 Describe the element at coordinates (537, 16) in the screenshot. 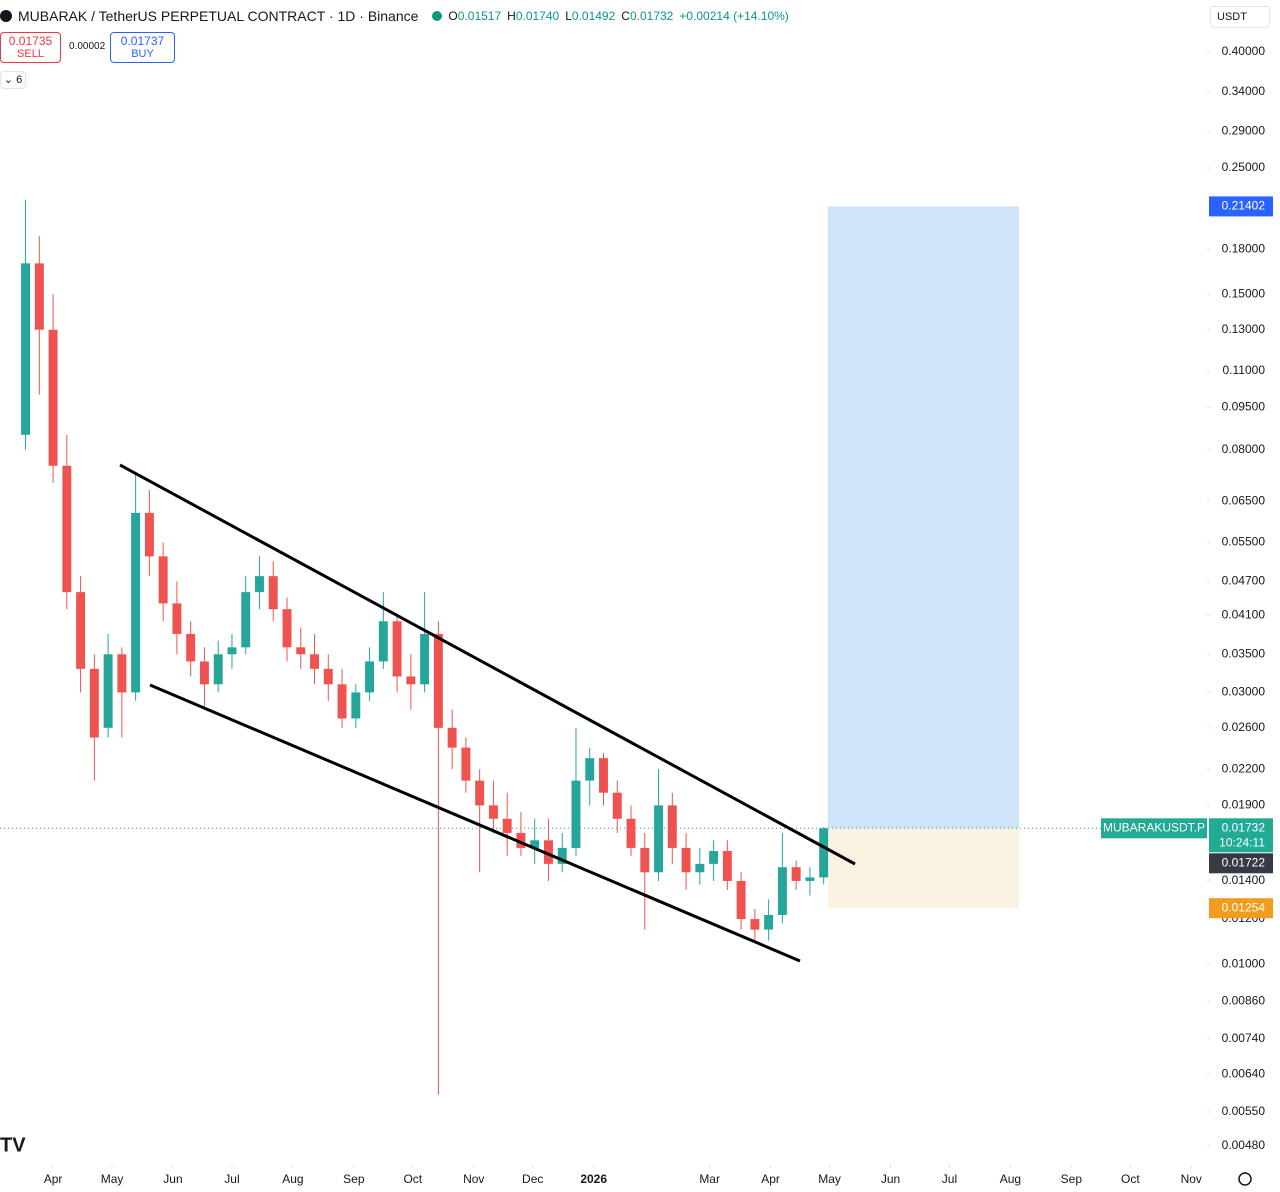

I see `ohlc-value: 0.01740` at that location.